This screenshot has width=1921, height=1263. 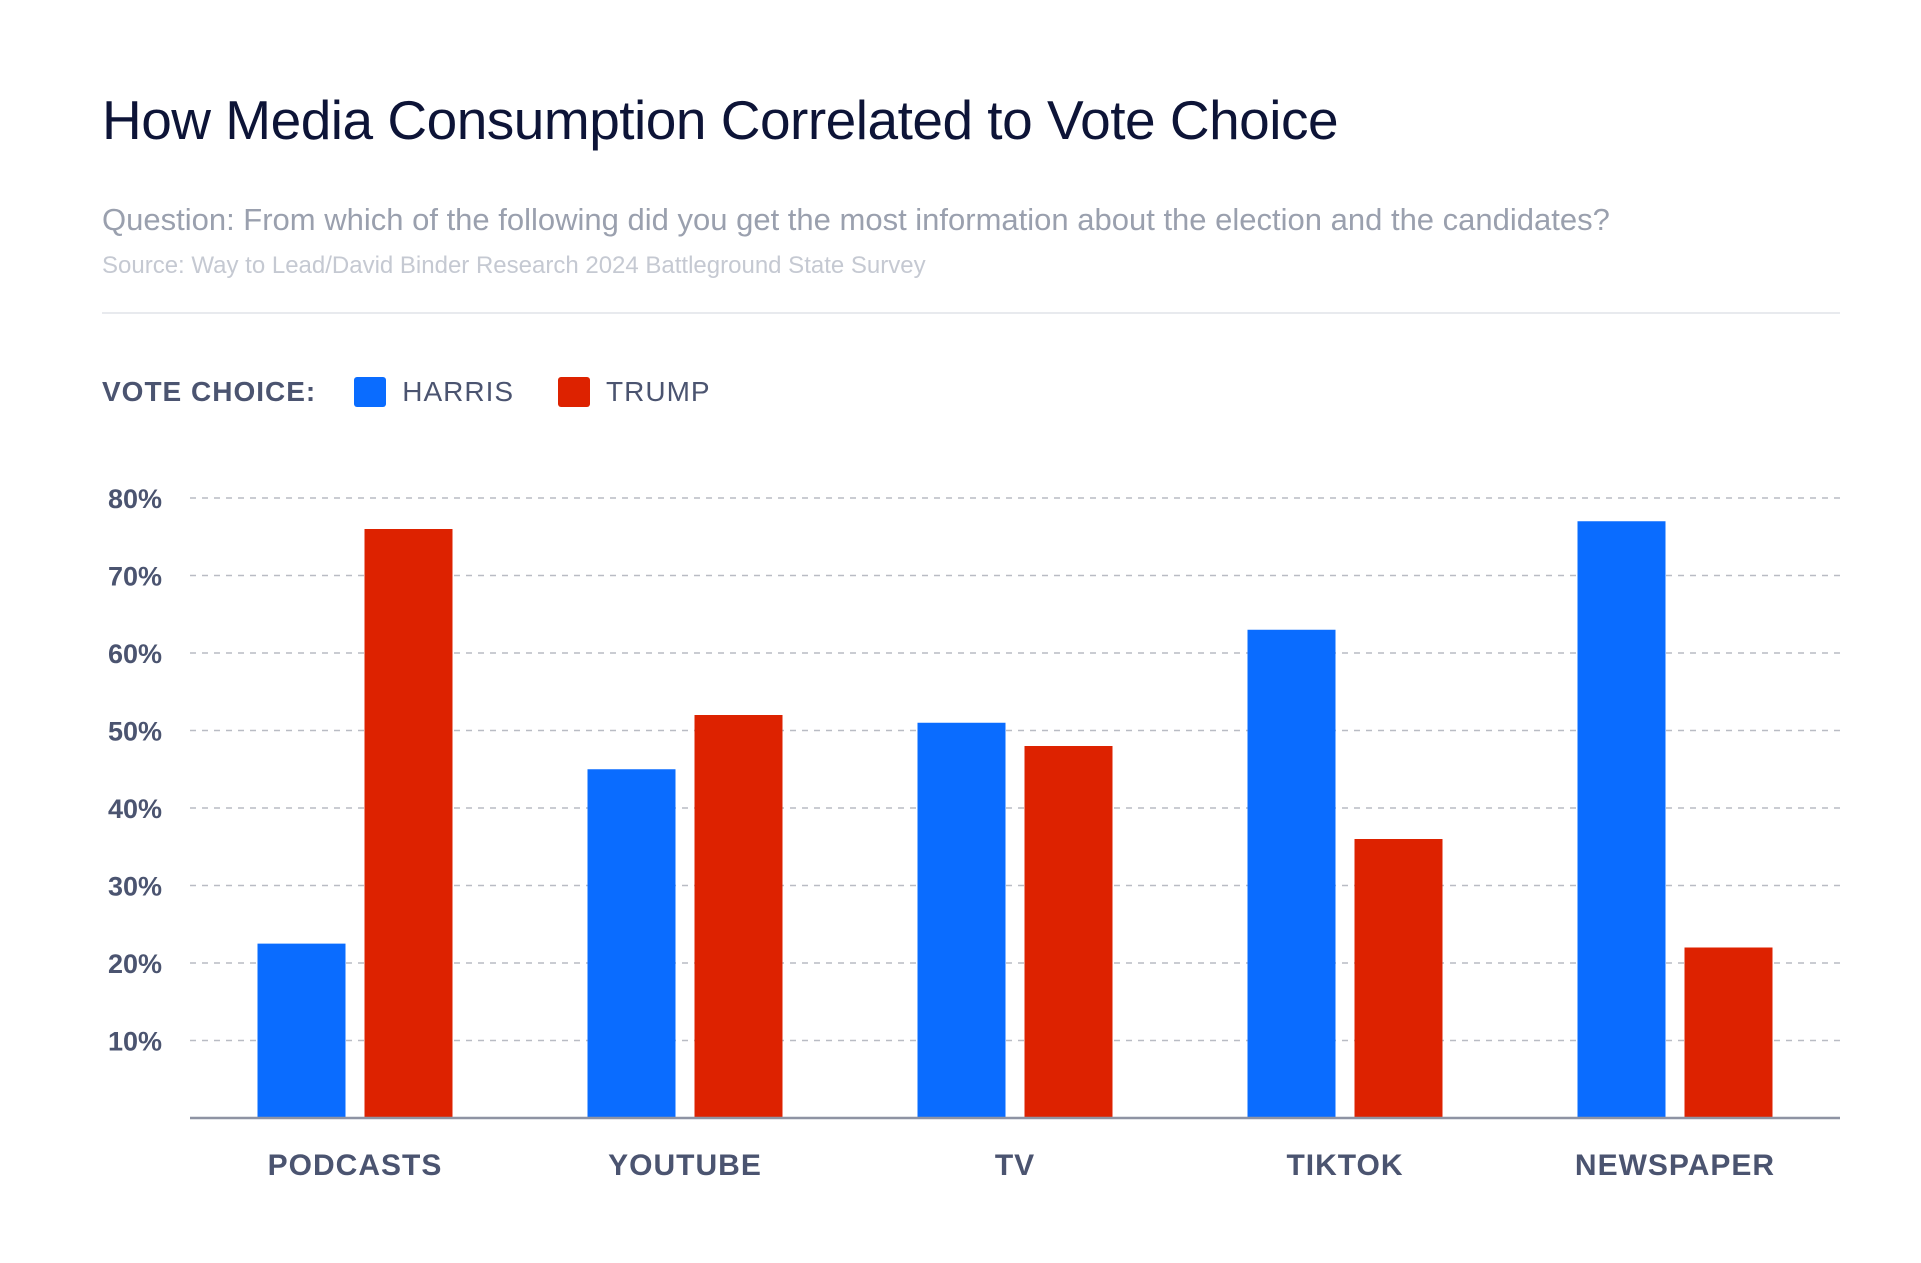 I want to click on y-tick-label-70: 70%, so click(x=135, y=577).